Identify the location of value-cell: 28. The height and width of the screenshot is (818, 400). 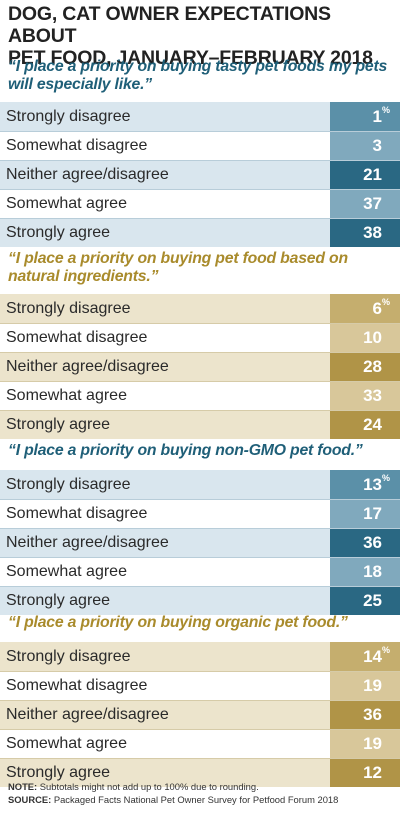
(365, 366).